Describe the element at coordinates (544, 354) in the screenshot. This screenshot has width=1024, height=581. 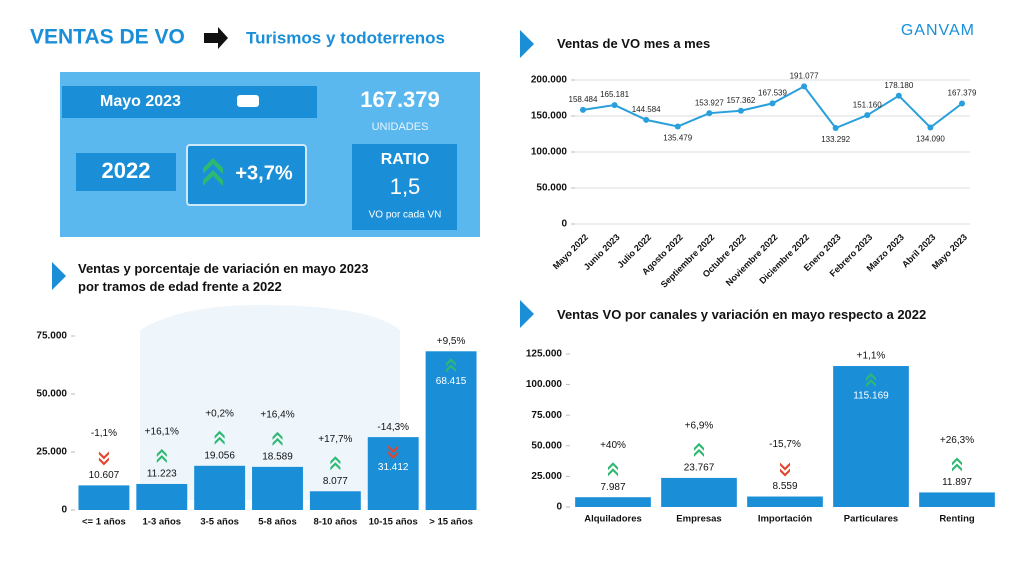
I see `y-tick-label: 125.000` at that location.